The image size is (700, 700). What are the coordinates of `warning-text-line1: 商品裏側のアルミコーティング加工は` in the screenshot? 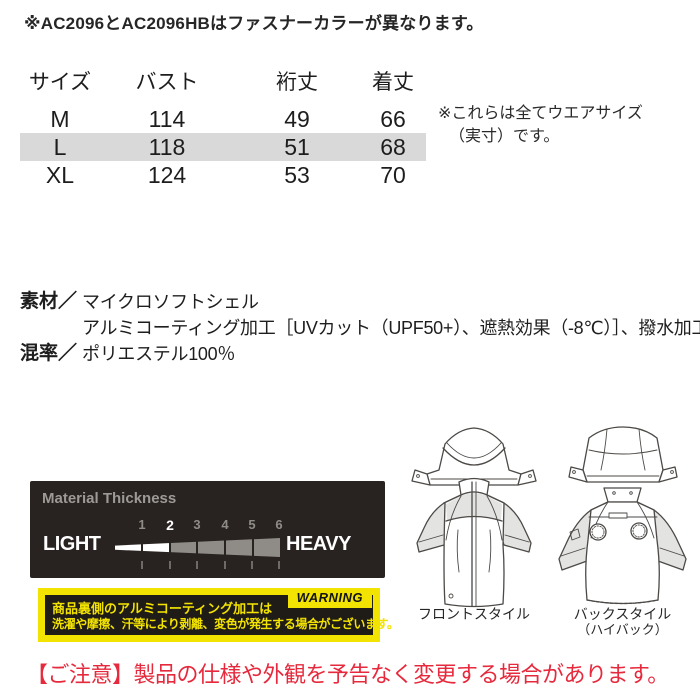 It's located at (162, 608).